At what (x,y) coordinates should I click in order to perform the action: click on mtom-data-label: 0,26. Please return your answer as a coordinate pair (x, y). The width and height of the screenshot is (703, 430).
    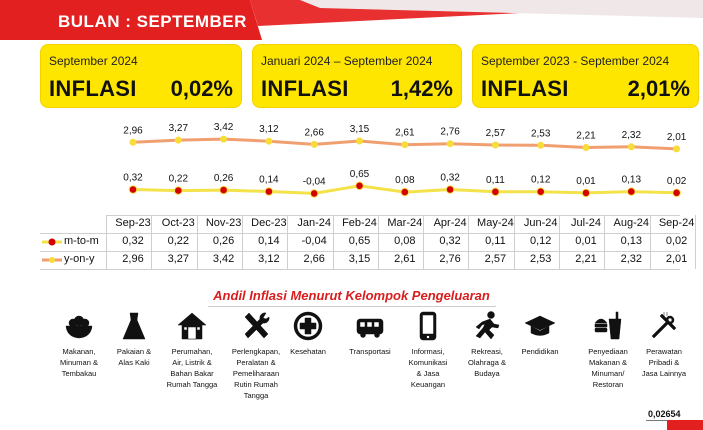
    Looking at the image, I should click on (224, 178).